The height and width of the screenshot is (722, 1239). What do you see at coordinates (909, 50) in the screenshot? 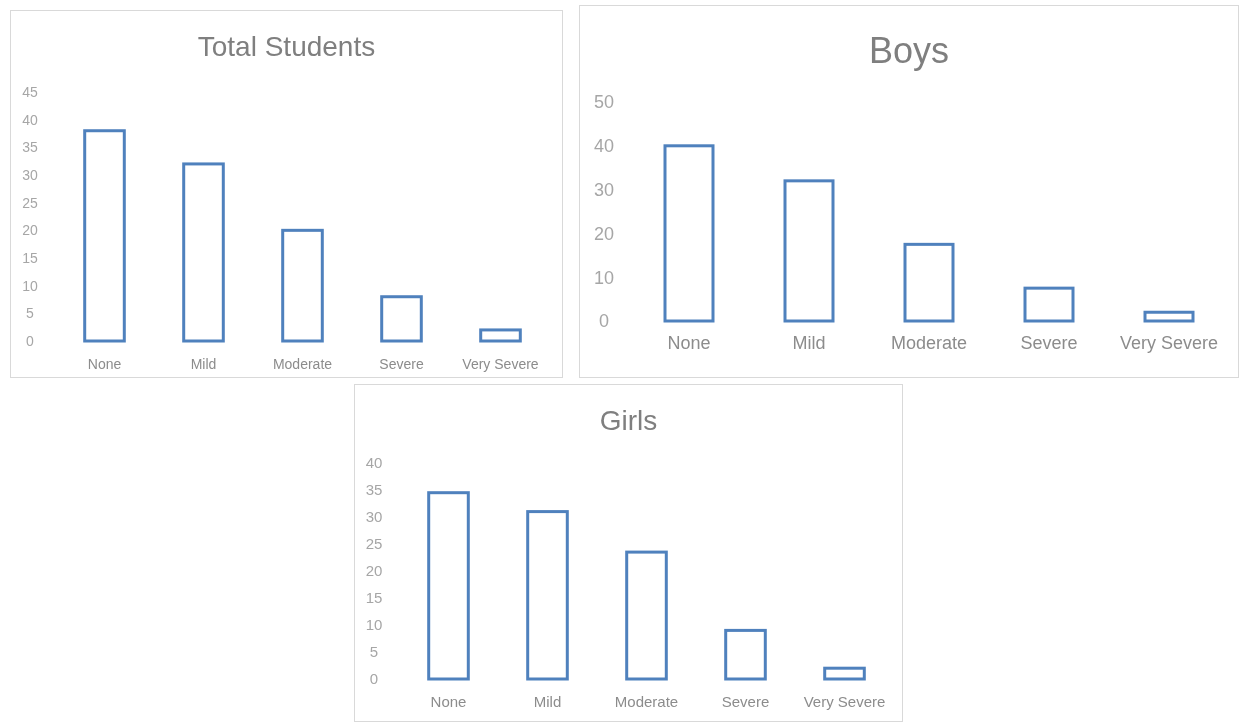
I see `chart-title: Boys` at bounding box center [909, 50].